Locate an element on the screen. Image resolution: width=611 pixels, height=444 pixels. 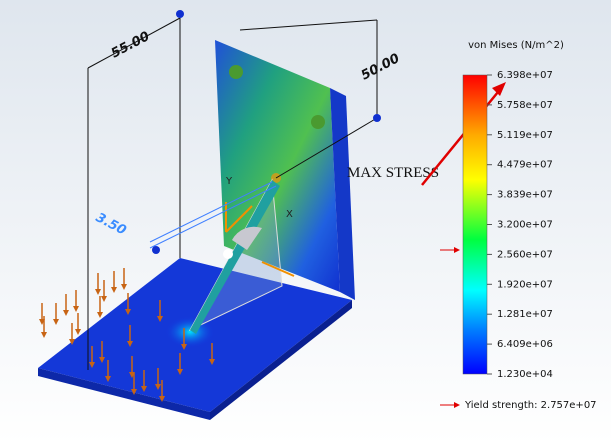
angle-marker is located at coordinates (247, 238).